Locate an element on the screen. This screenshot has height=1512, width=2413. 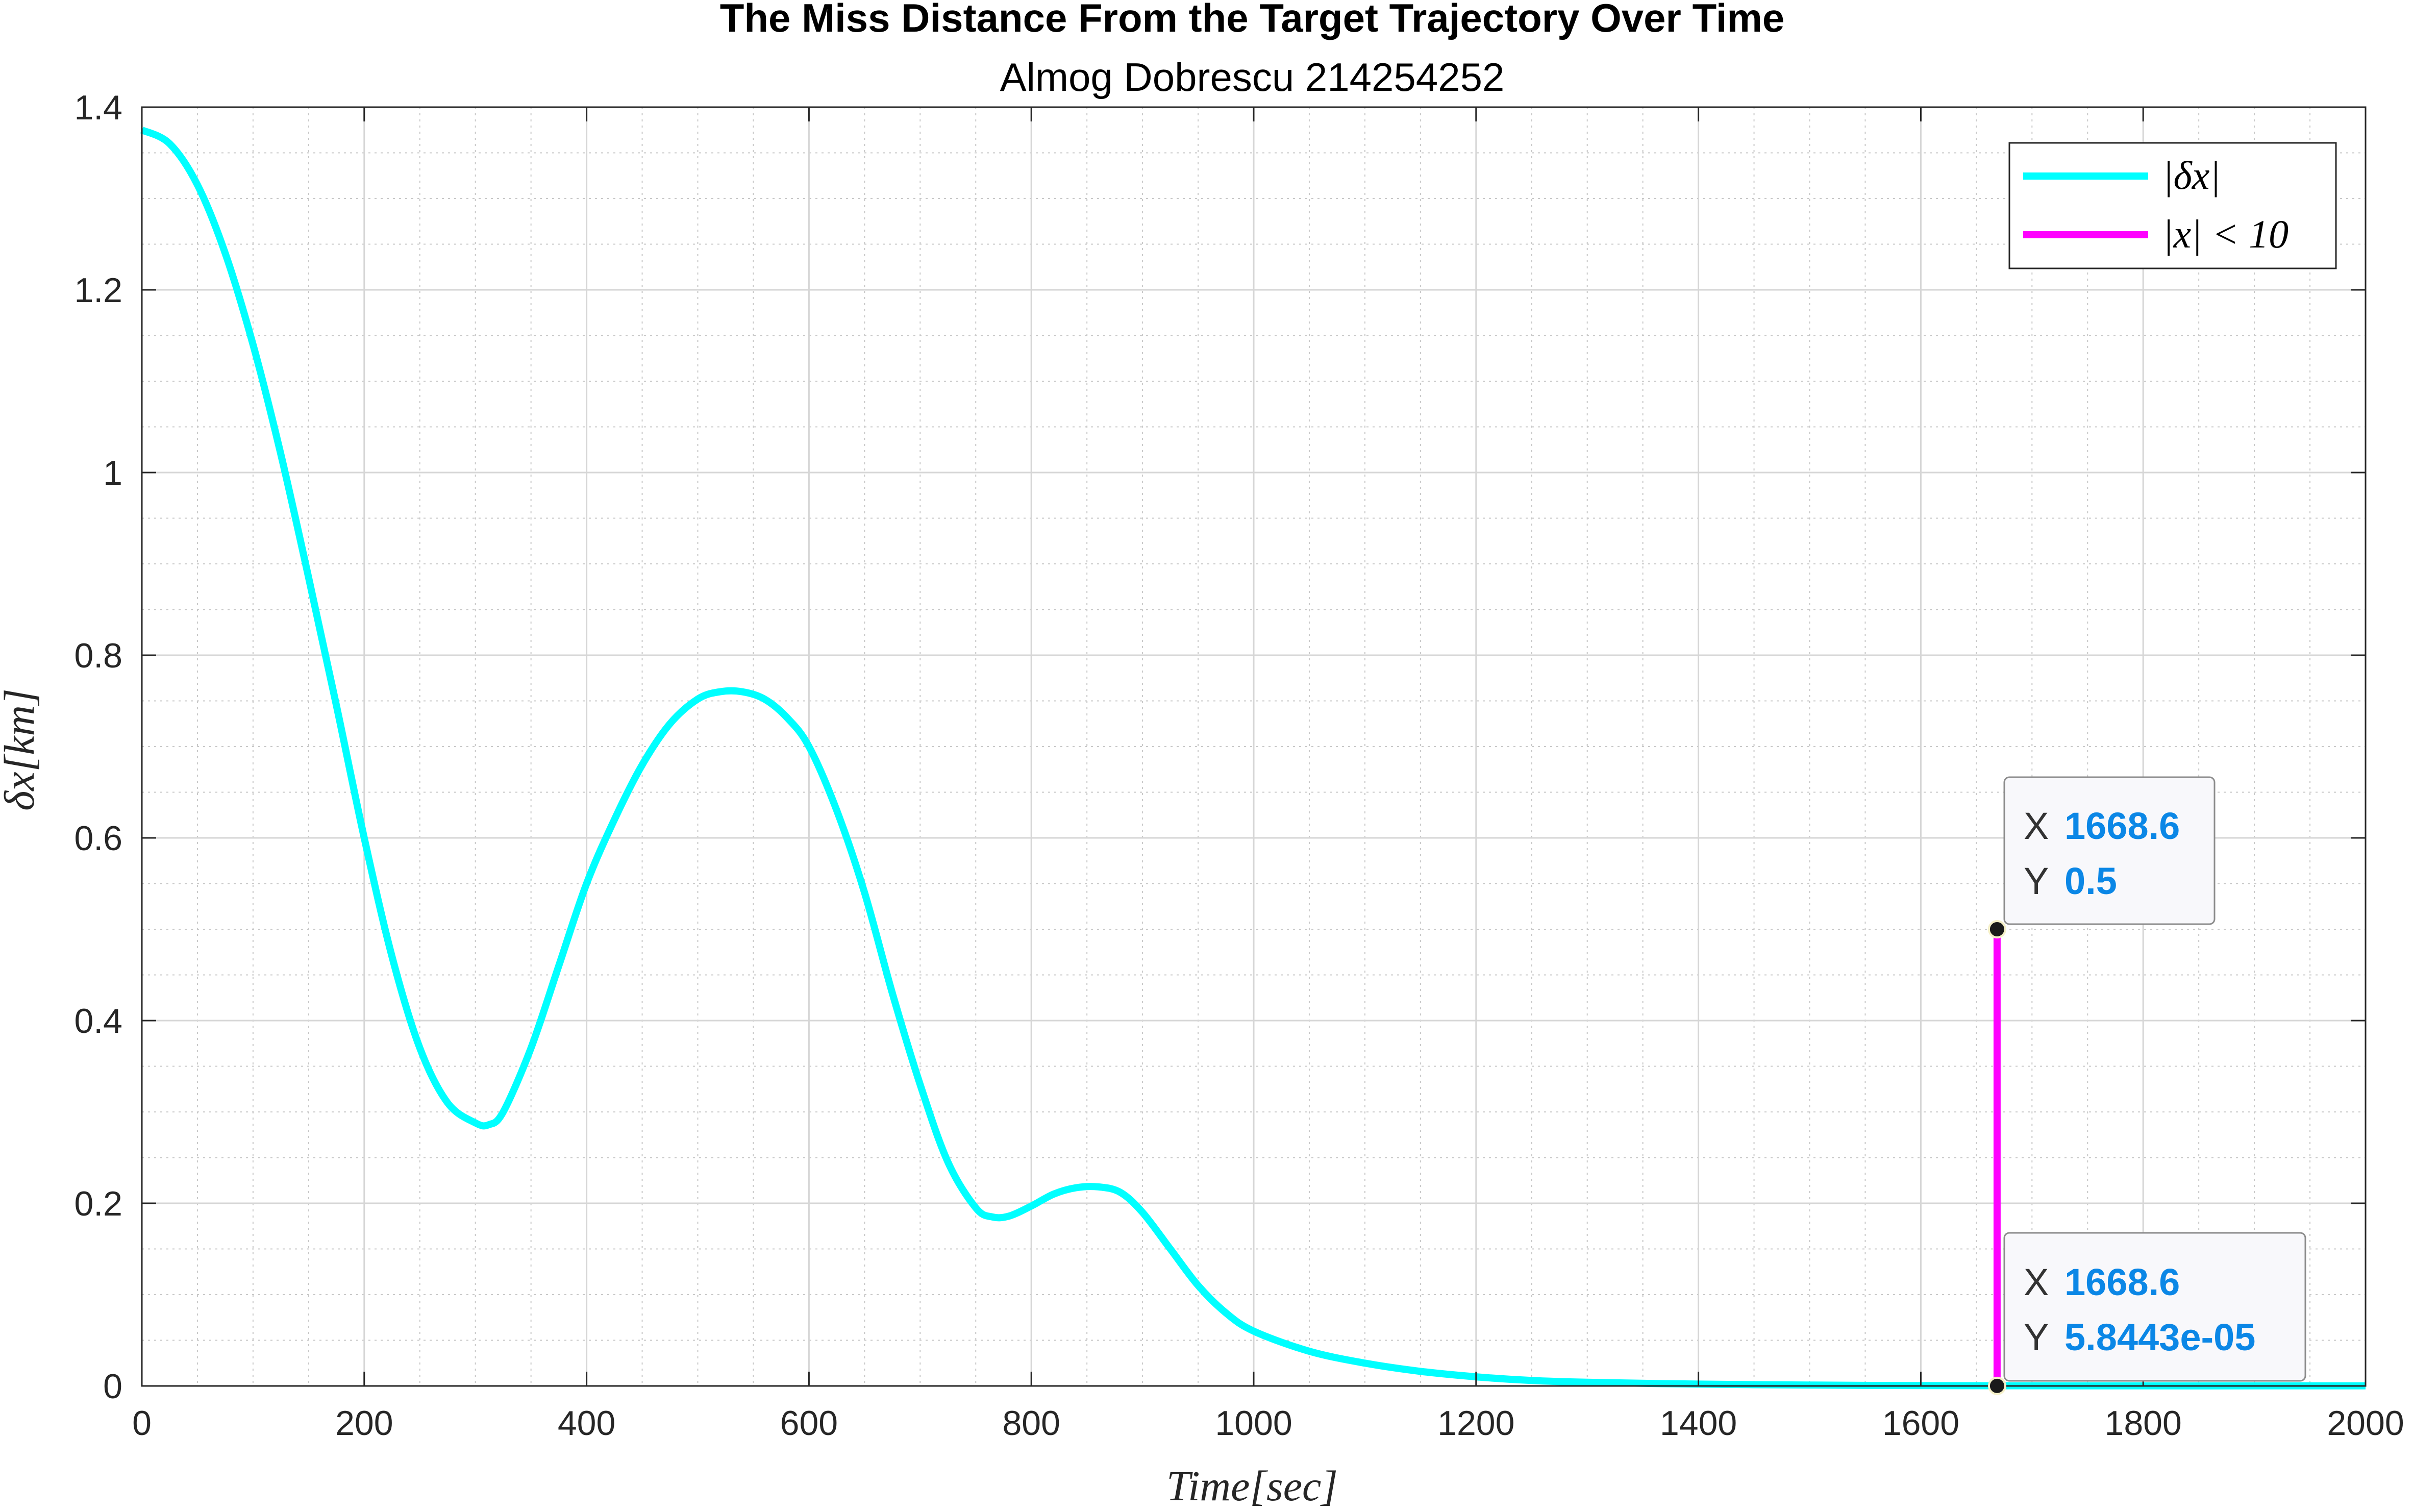
legend: |δx| |x| < 10 is located at coordinates (2172, 205).